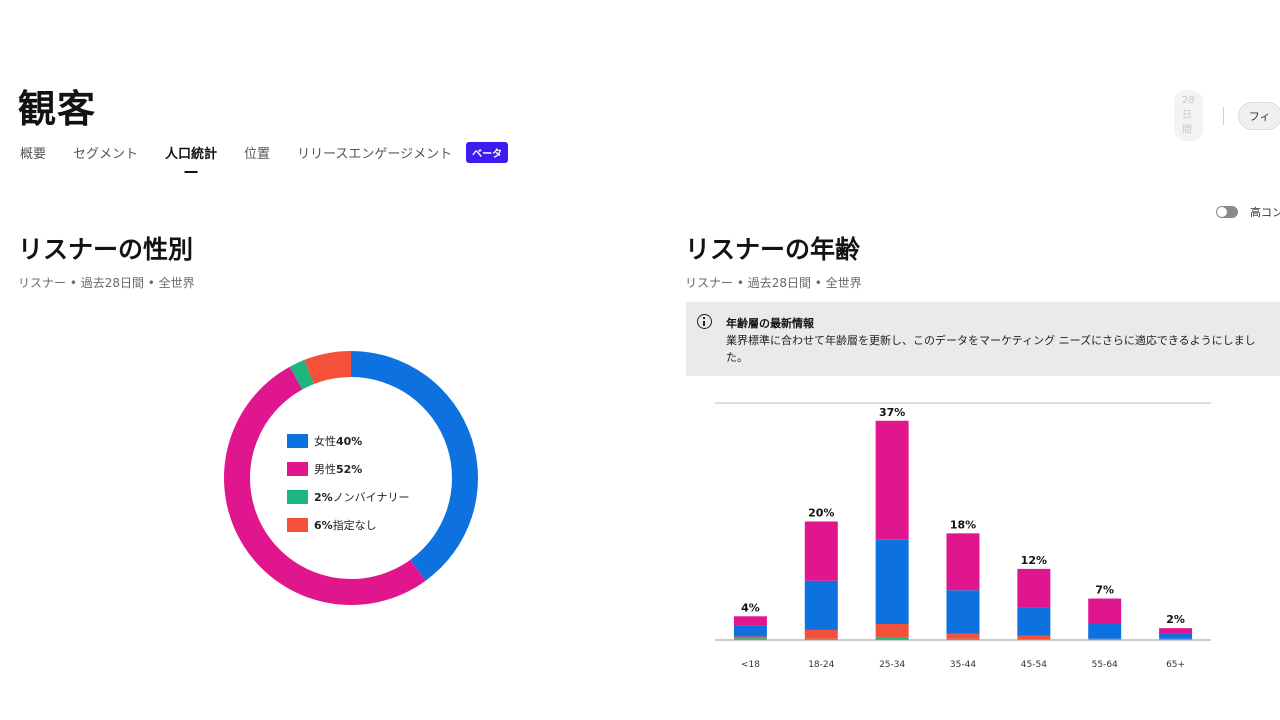  What do you see at coordinates (1265, 212) in the screenshot?
I see `toggle-label: 高コン` at bounding box center [1265, 212].